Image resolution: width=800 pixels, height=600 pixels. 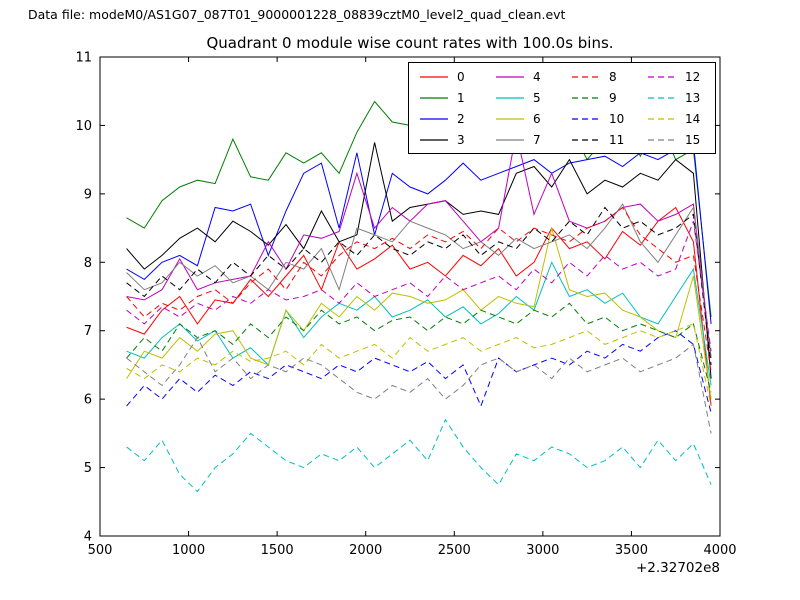 I want to click on legend-label: 7, so click(x=537, y=139).